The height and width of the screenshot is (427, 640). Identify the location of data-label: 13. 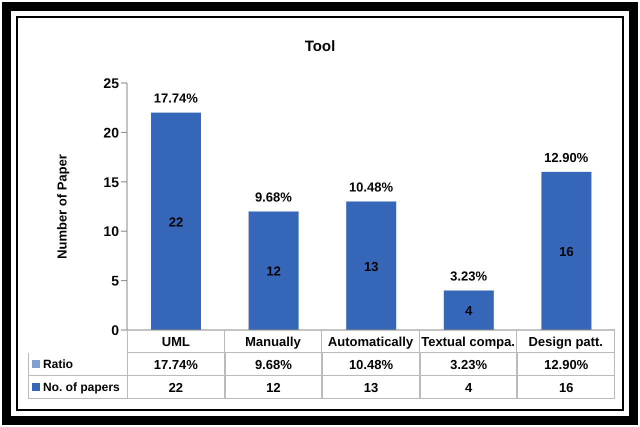
(371, 387).